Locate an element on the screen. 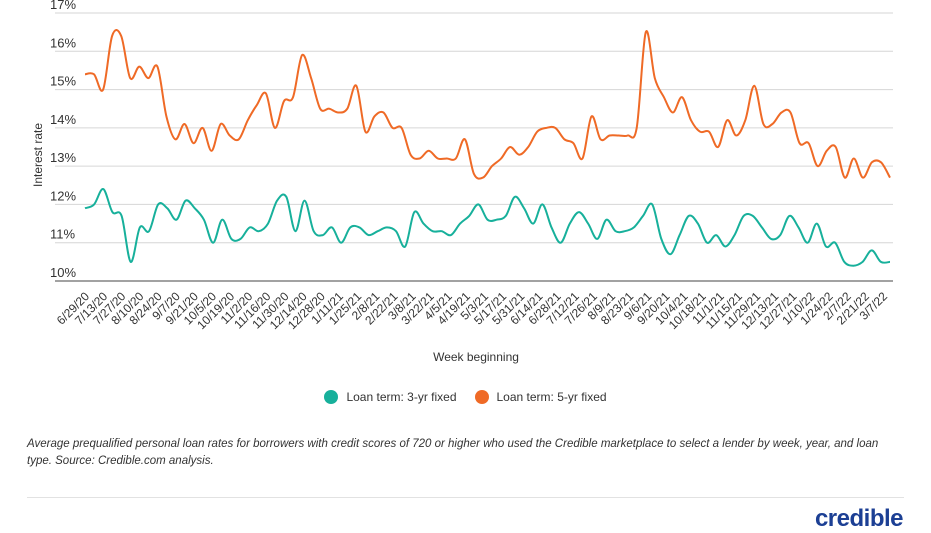  y-tick-label: 11% is located at coordinates (62, 234).